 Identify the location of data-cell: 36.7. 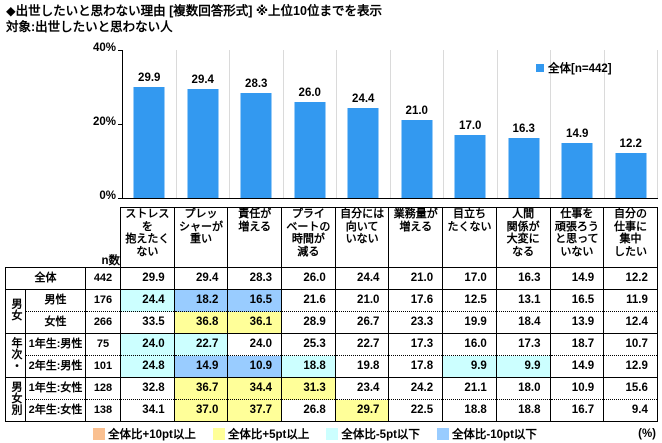
(200, 388).